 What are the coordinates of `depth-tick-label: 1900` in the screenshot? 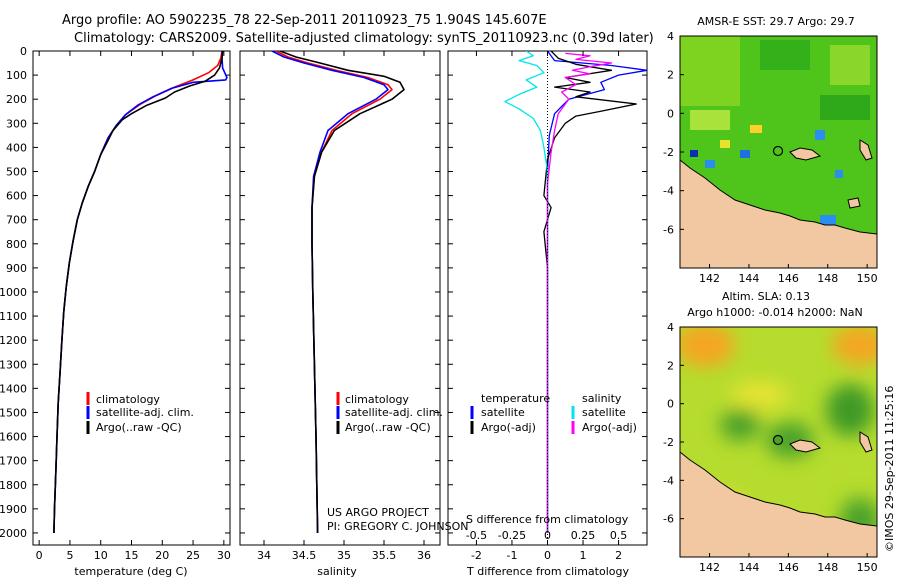 It's located at (13, 509).